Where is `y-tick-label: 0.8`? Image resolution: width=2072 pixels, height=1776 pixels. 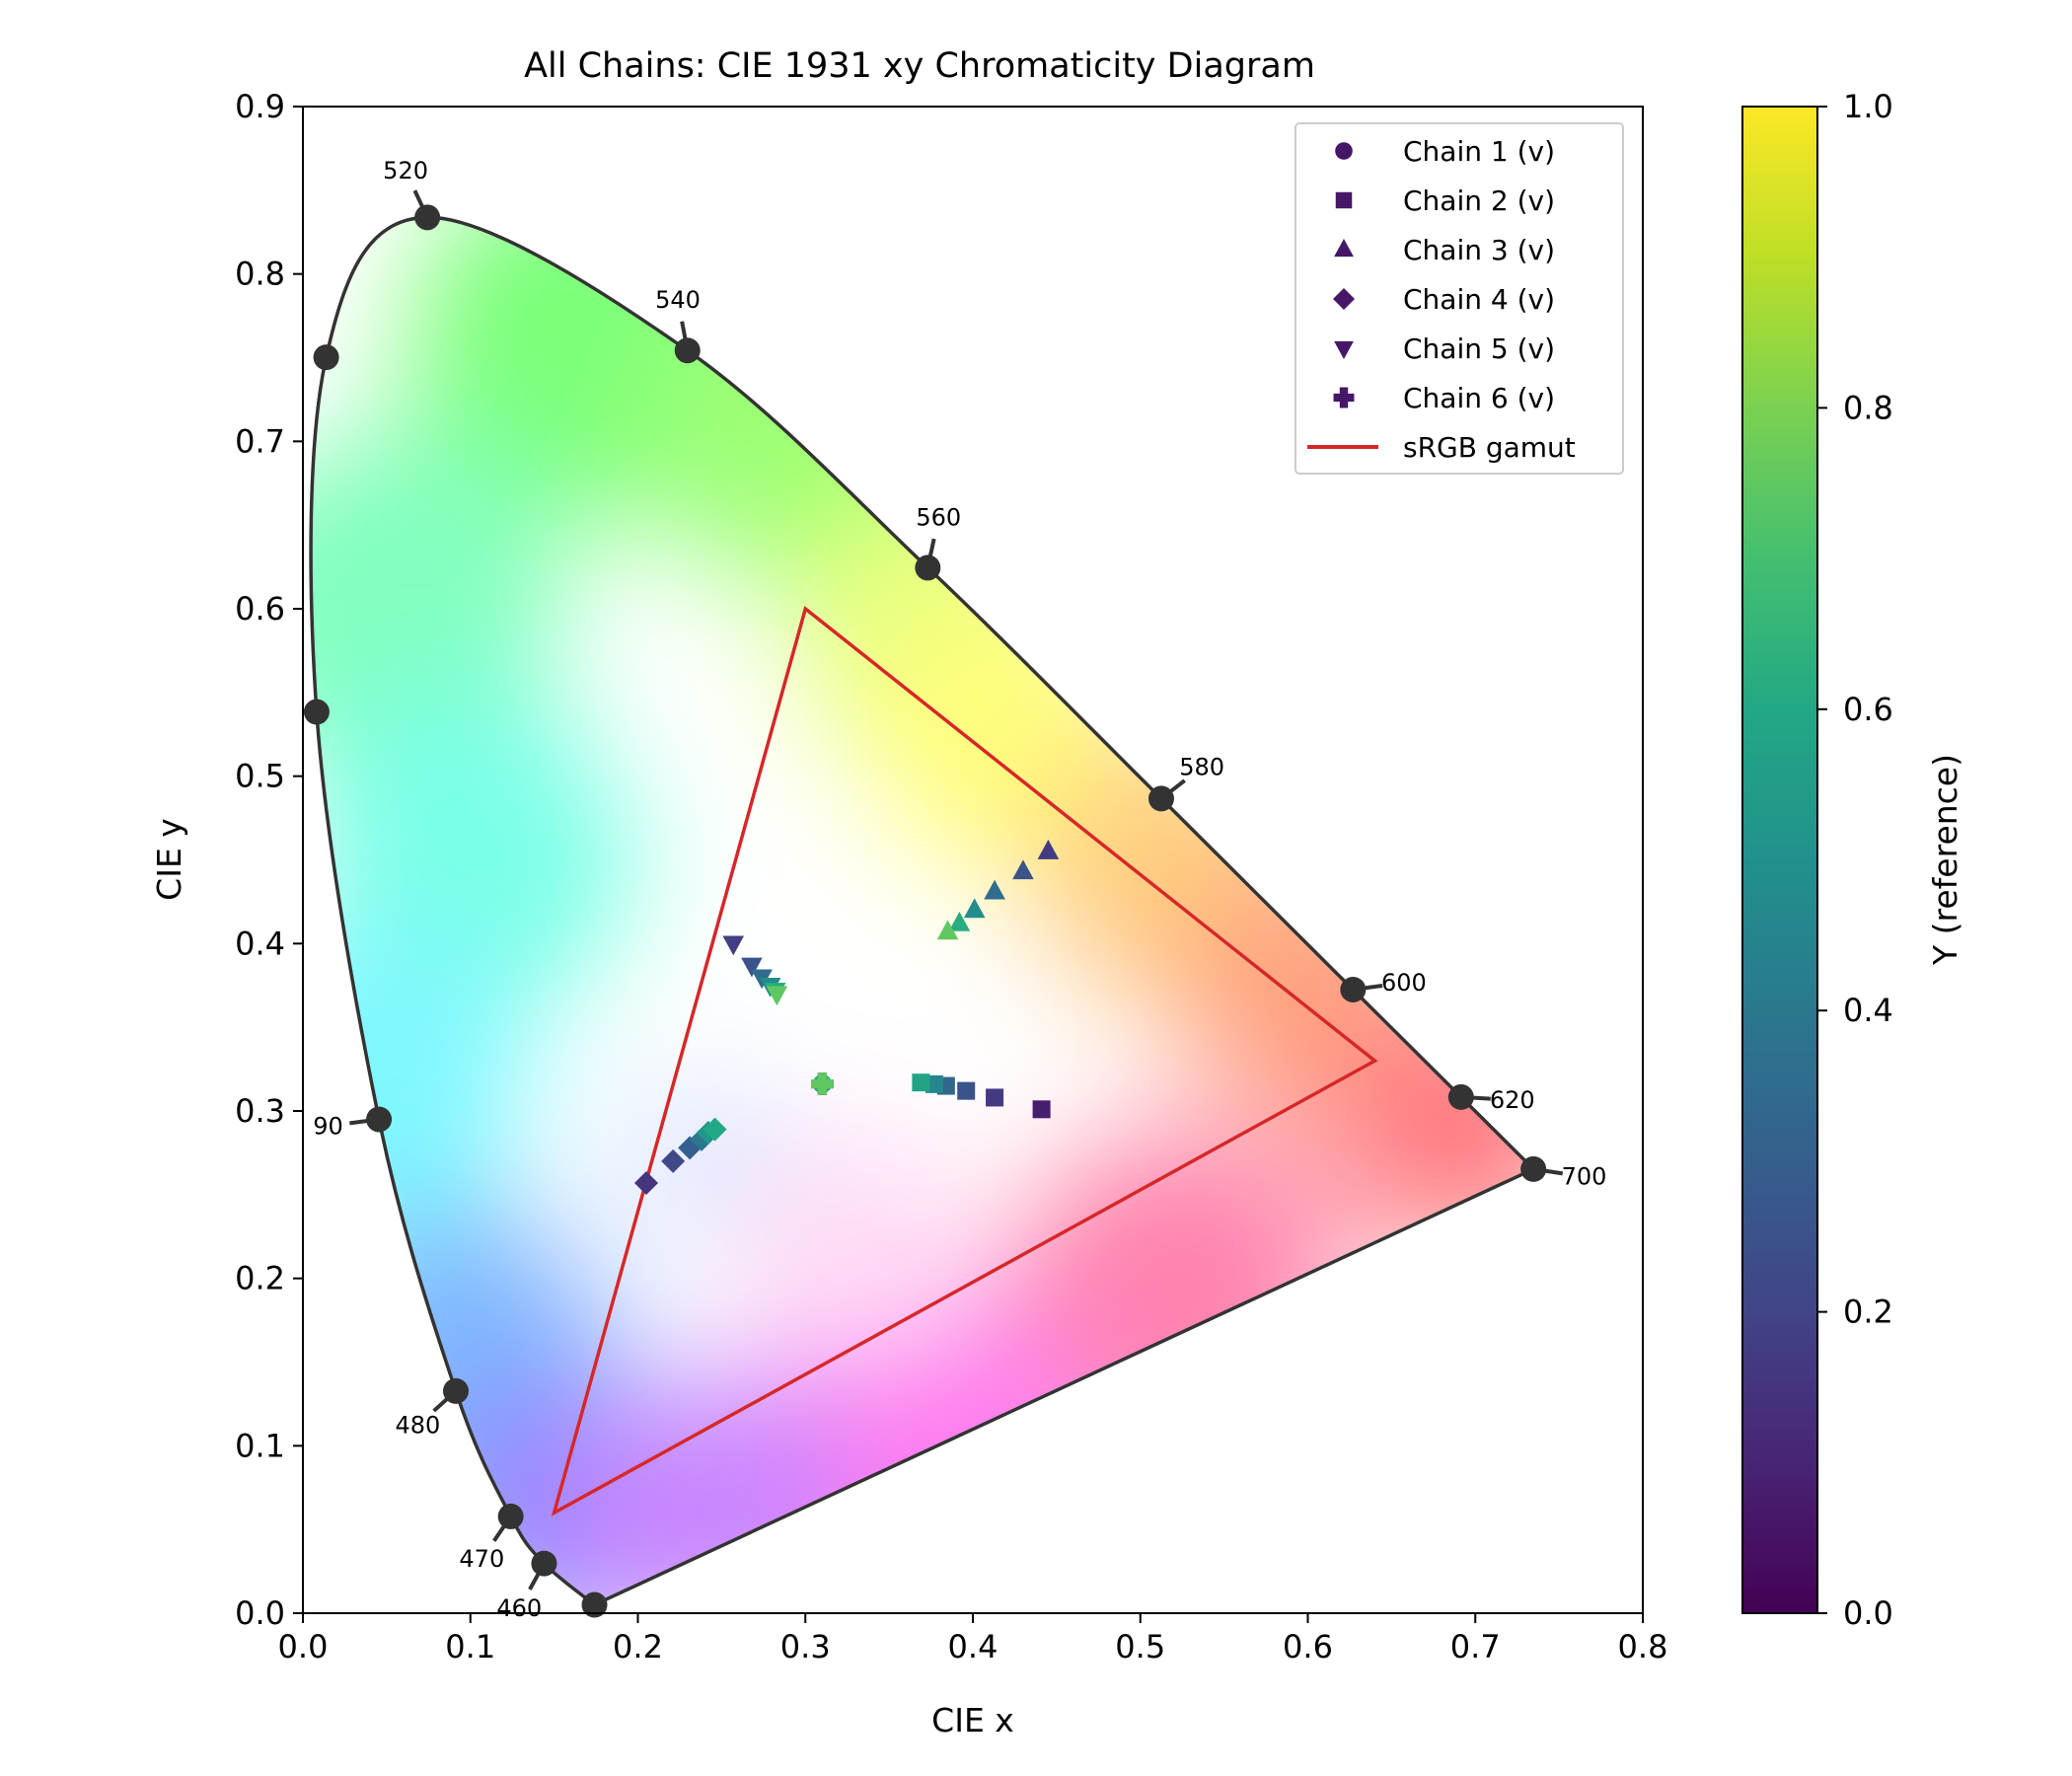 y-tick-label: 0.8 is located at coordinates (260, 274).